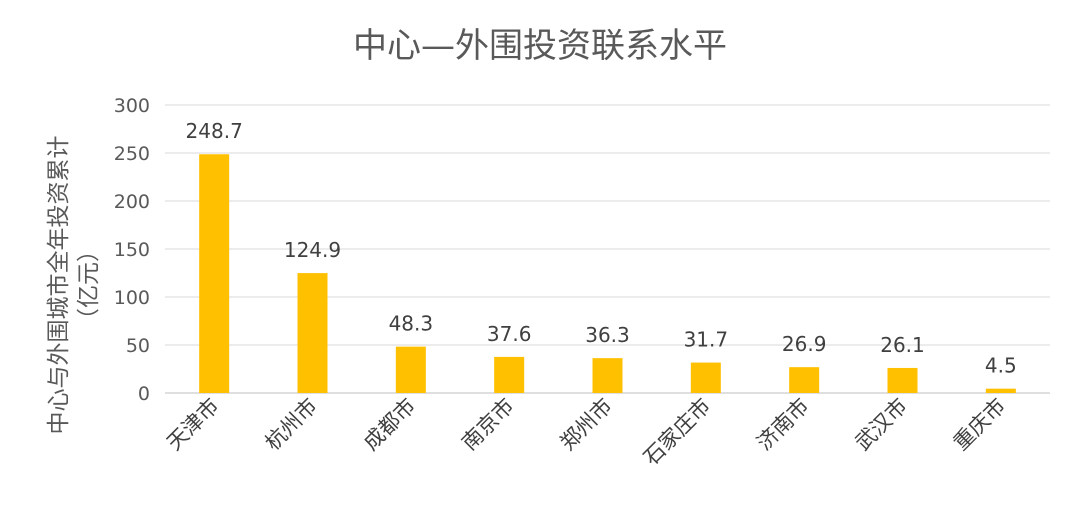 This screenshot has height=517, width=1080. I want to click on y-tick-label: 0, so click(144, 394).